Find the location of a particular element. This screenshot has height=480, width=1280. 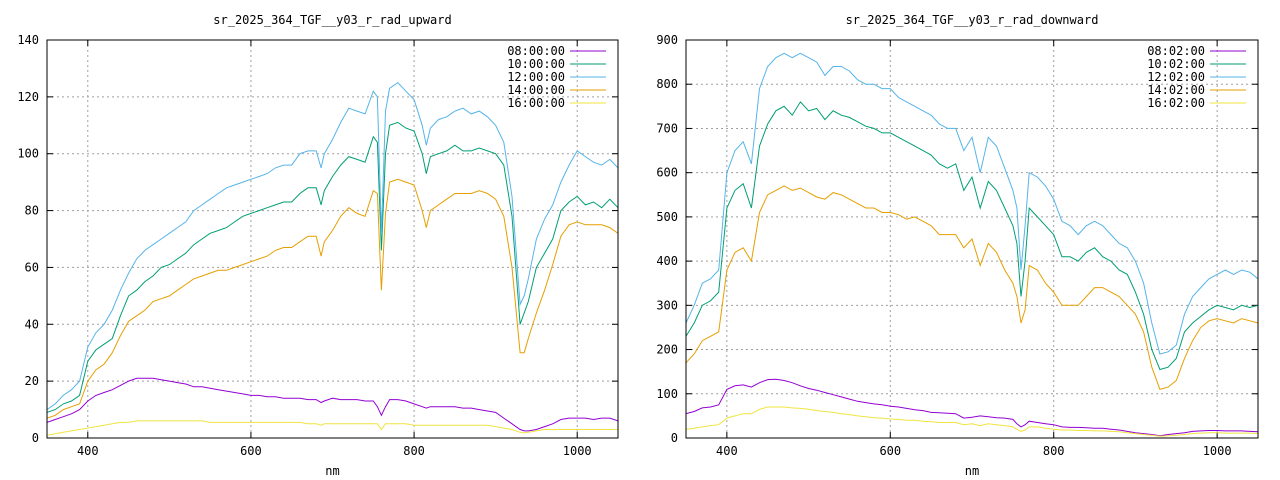

legend-label: 08:02:00 is located at coordinates (1176, 51).